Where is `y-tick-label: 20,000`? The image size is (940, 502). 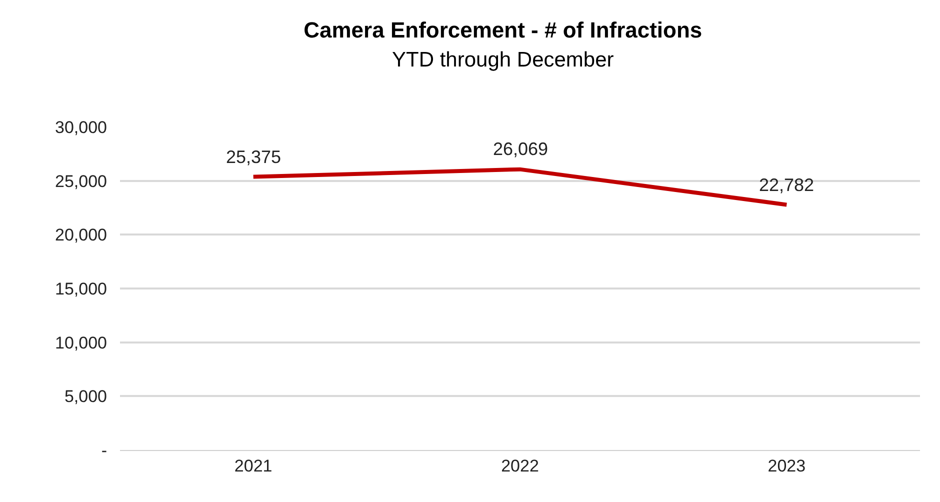
y-tick-label: 20,000 is located at coordinates (81, 235).